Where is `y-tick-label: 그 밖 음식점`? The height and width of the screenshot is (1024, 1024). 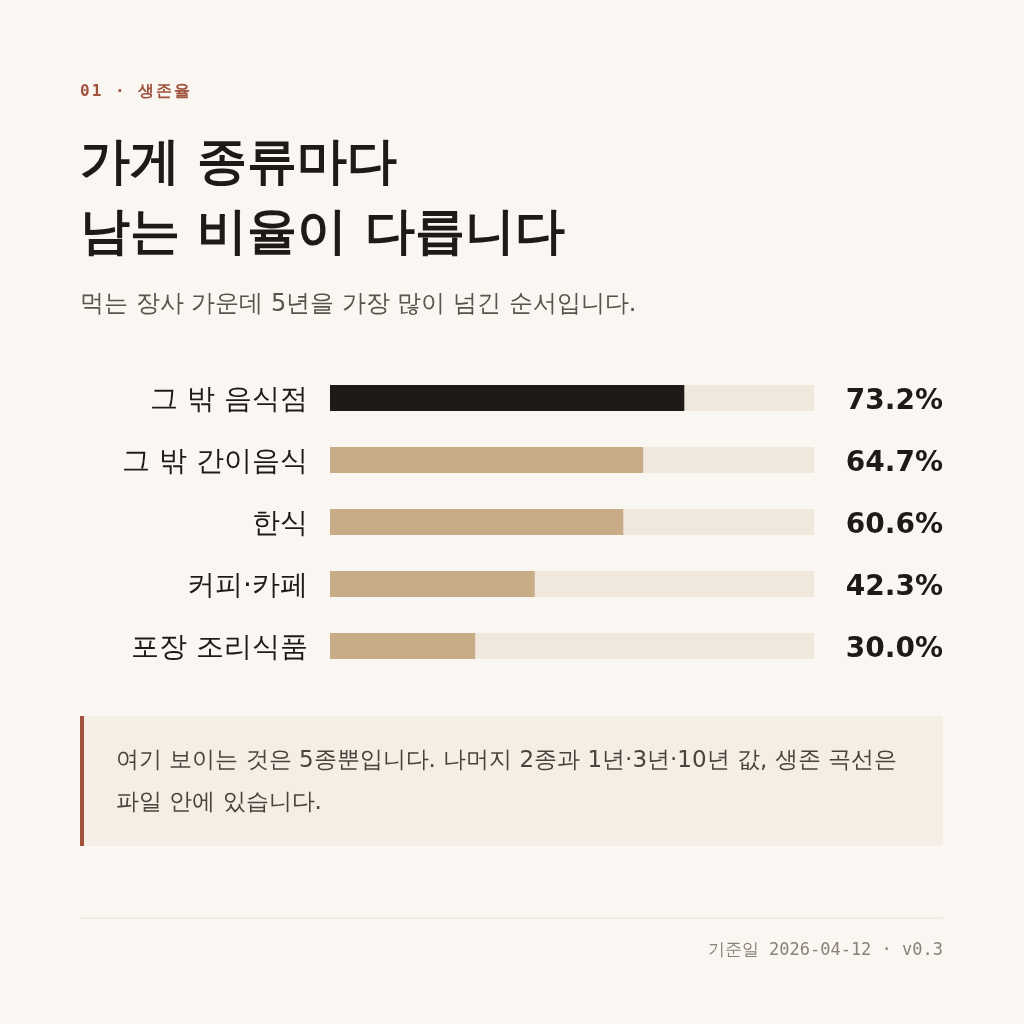
y-tick-label: 그 밖 음식점 is located at coordinates (229, 398).